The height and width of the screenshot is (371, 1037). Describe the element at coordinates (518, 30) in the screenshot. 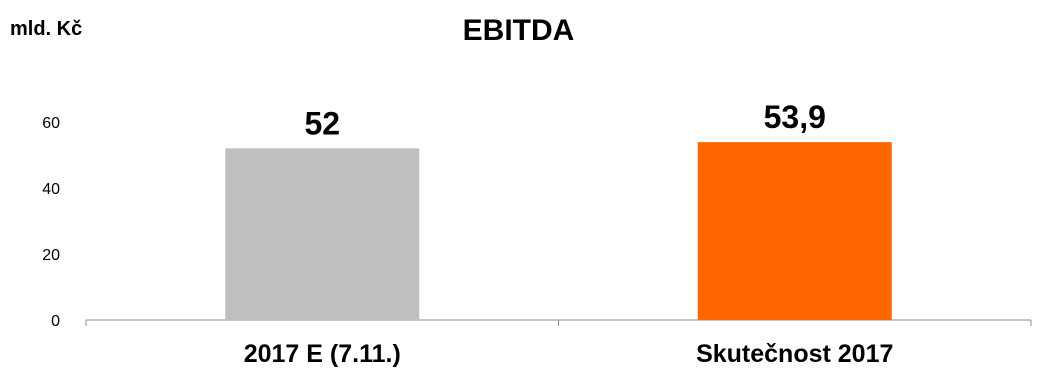

I see `chart-title: EBITDA` at that location.